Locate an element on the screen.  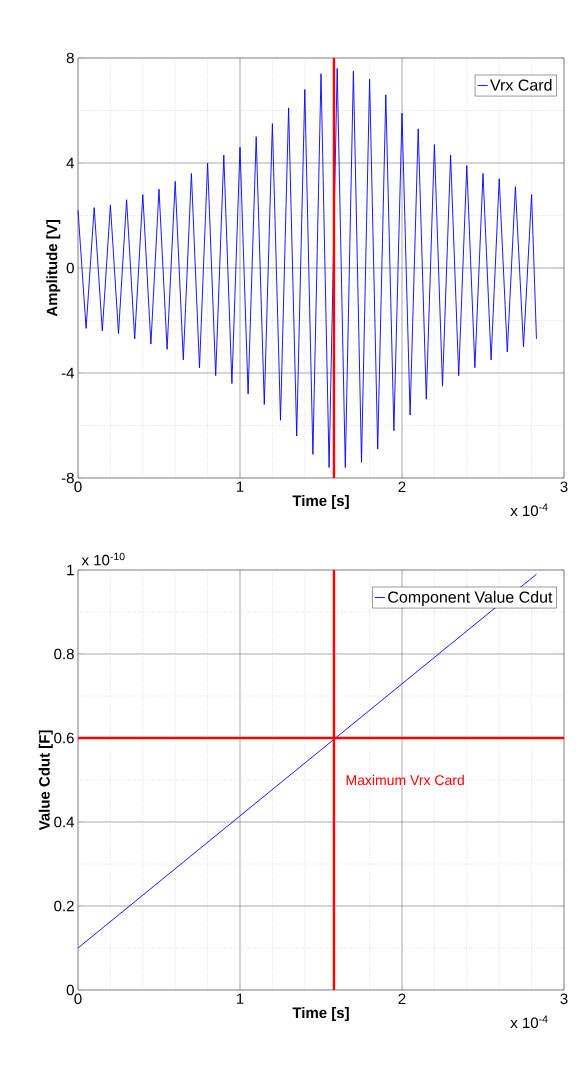
y-axis-title: Value Cdut [F] is located at coordinates (45, 780).